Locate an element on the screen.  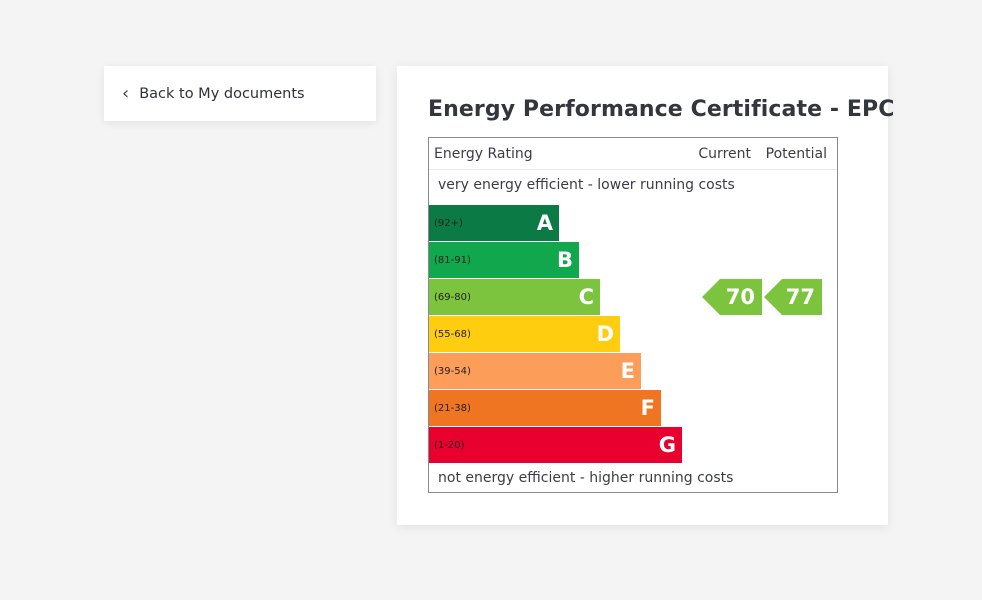
epc-header: Energy Rating Current Potential is located at coordinates (633, 154).